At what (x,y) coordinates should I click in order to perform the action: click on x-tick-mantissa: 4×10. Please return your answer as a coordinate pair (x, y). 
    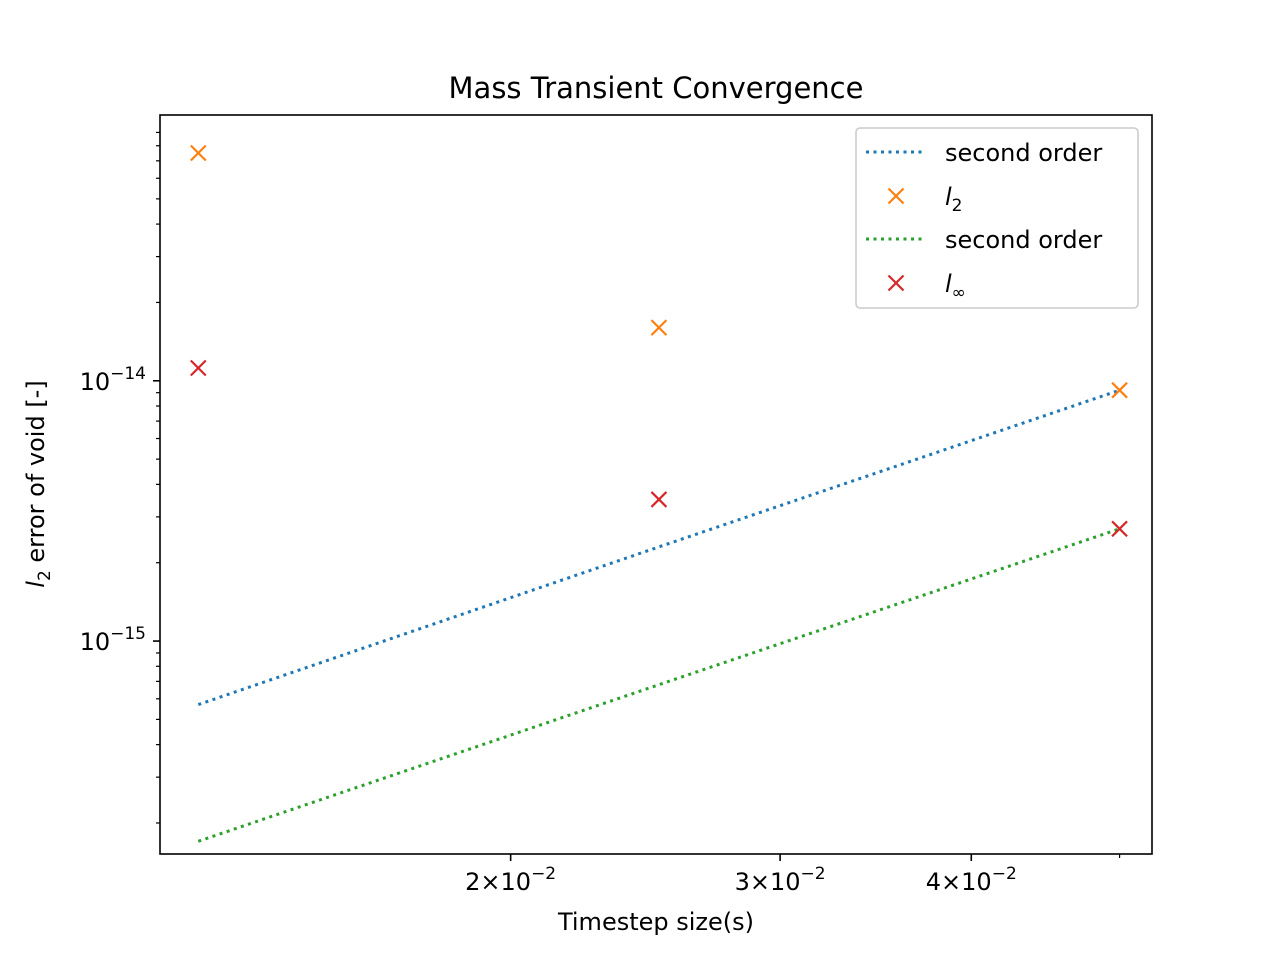
    Looking at the image, I should click on (959, 882).